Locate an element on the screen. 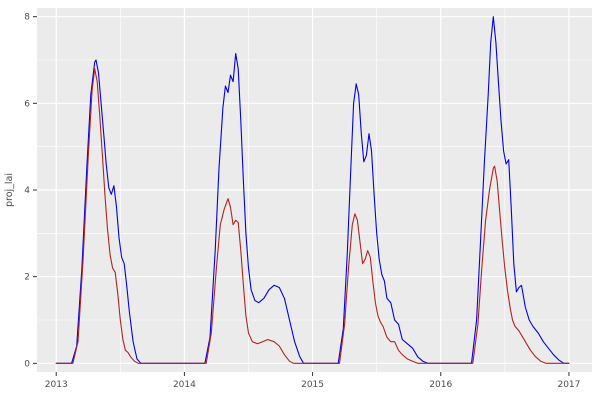  x-tick-label: 2016 is located at coordinates (440, 385).